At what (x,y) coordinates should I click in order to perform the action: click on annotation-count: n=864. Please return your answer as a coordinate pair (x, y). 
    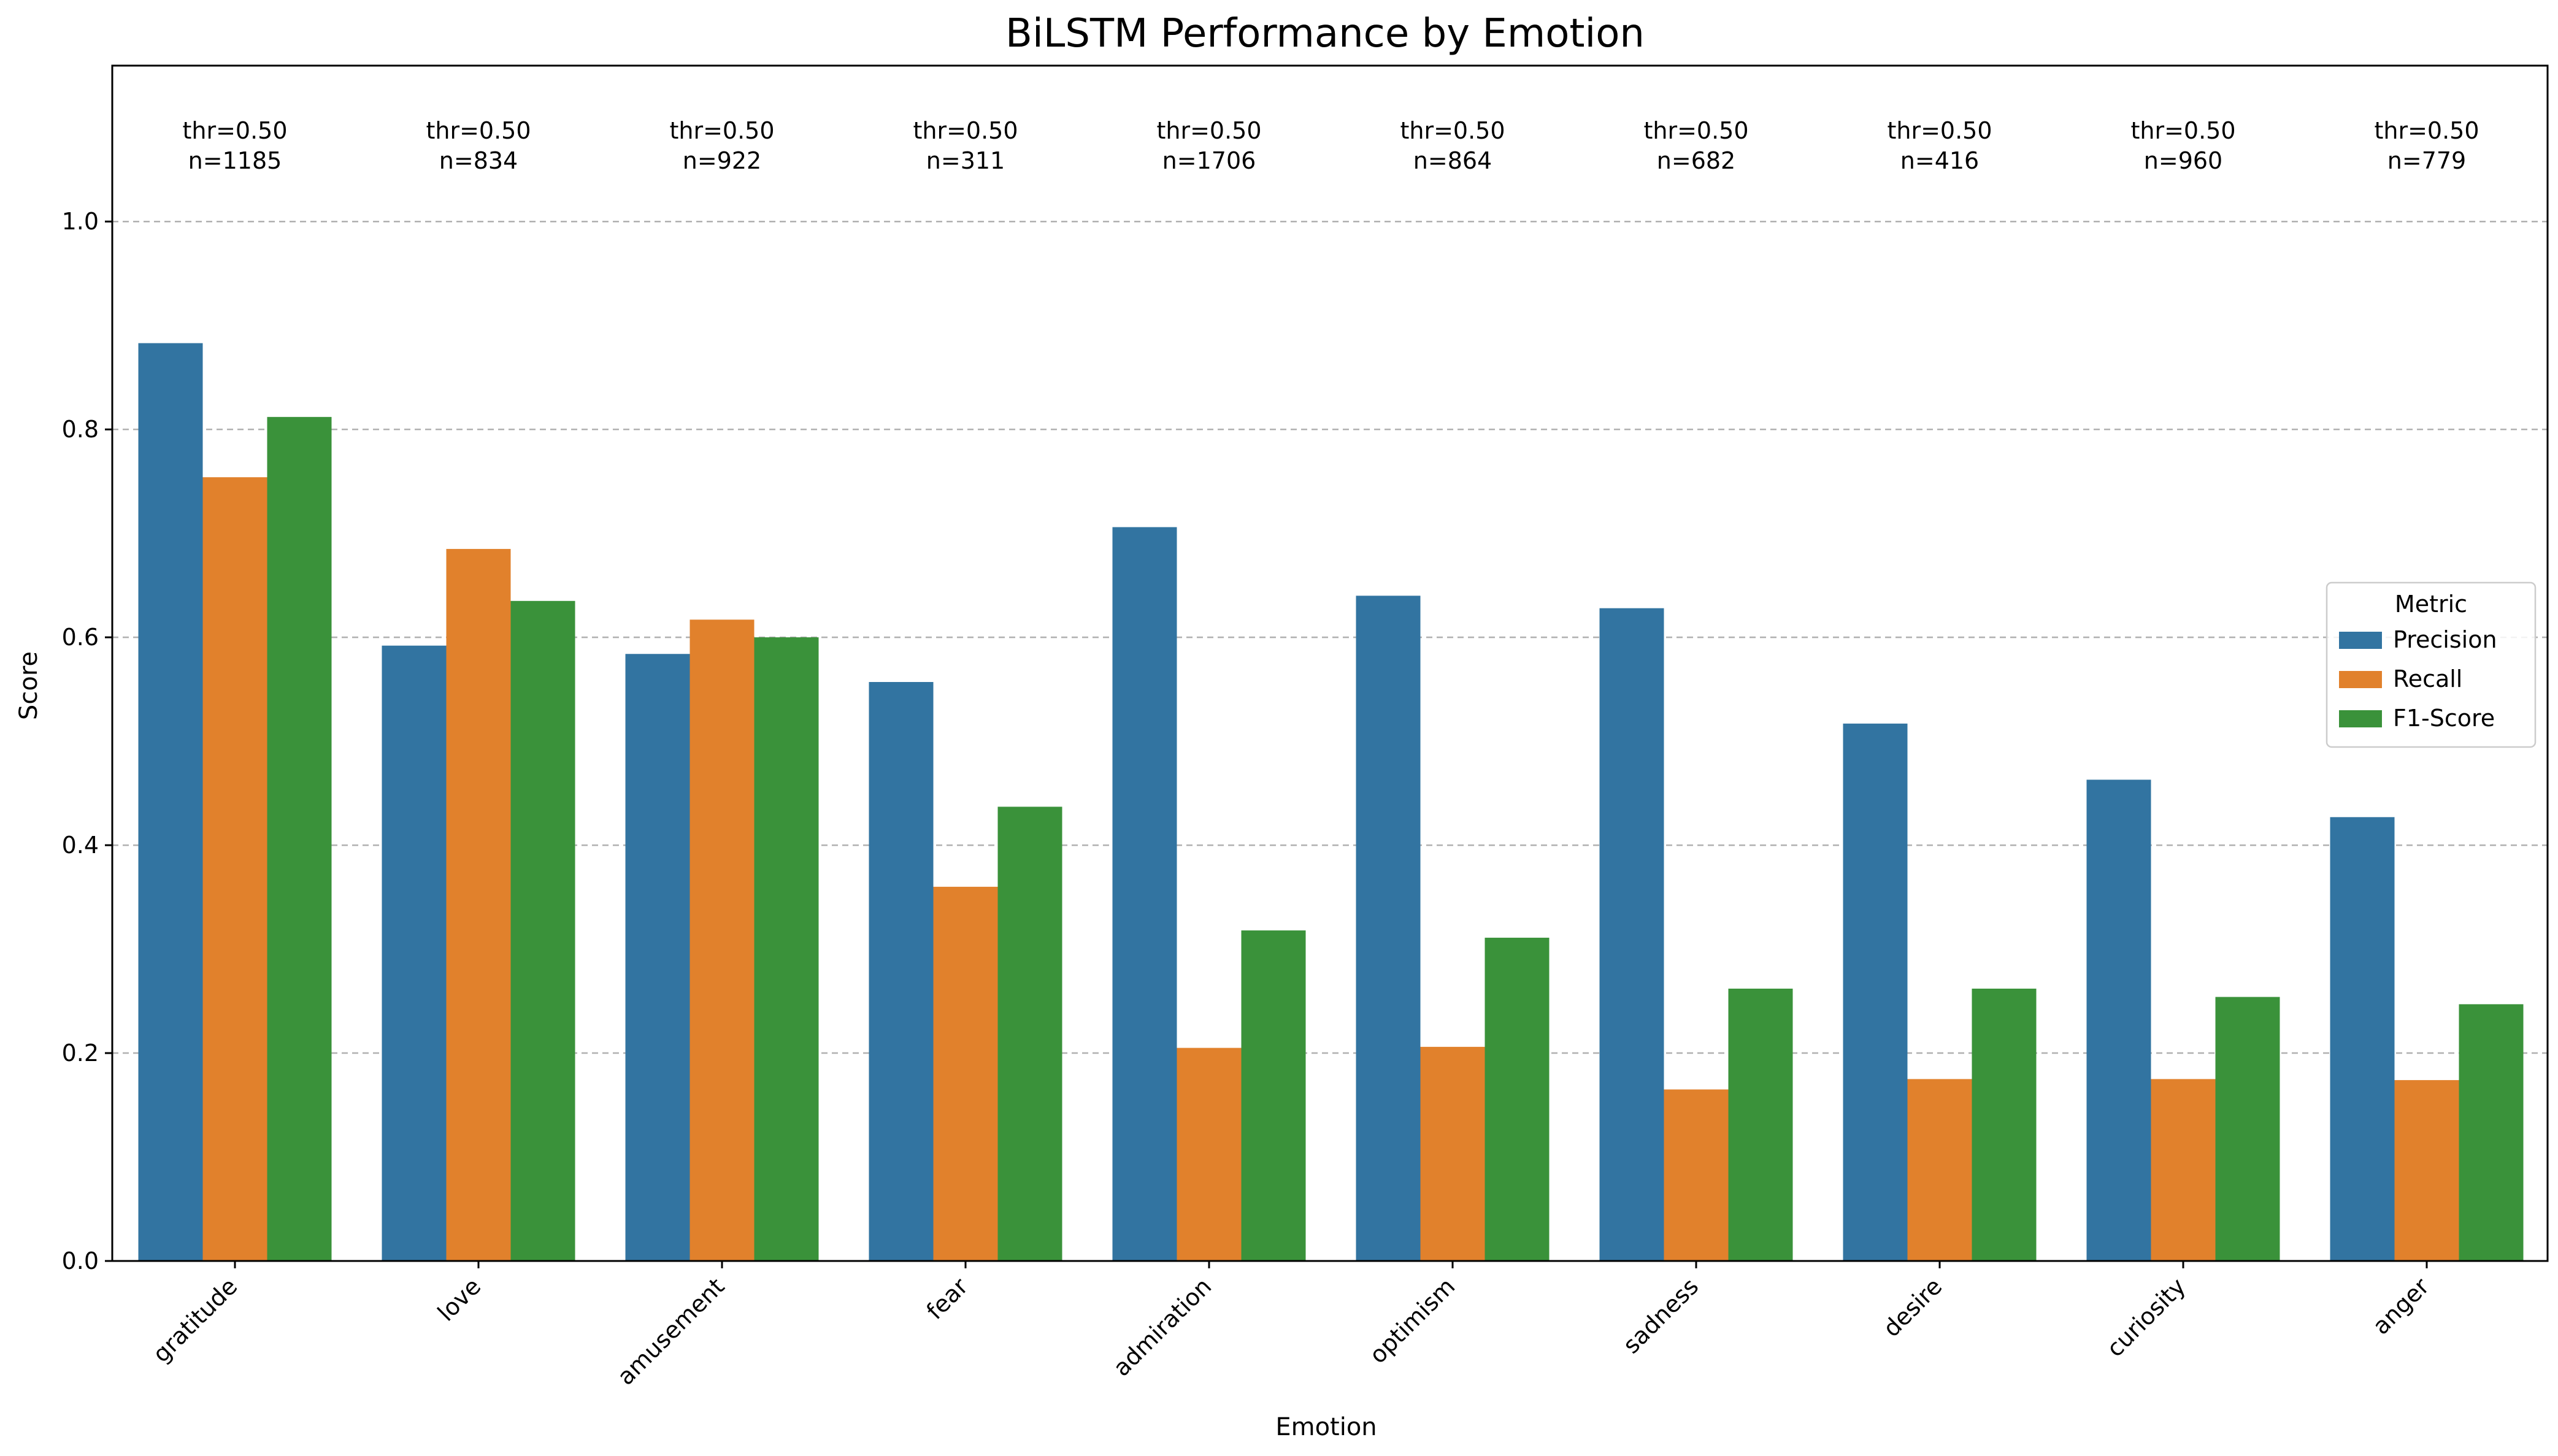
    Looking at the image, I should click on (1453, 160).